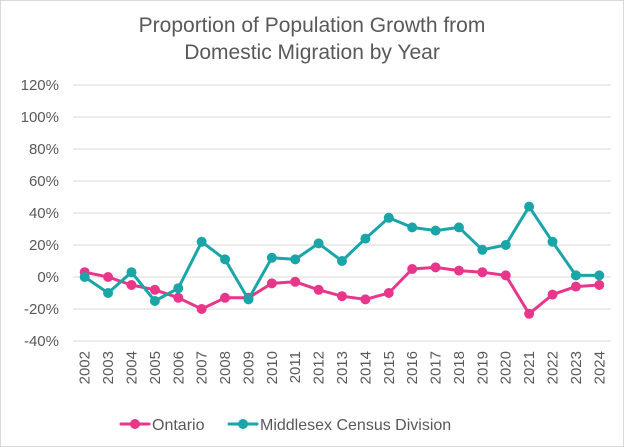  I want to click on legend-item: Middlesex Census Division, so click(339, 425).